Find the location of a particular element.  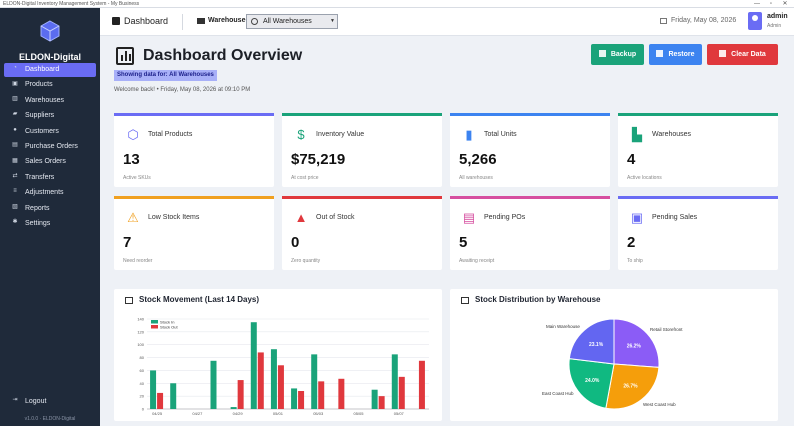

pie-percent-label: 23.1% is located at coordinates (596, 345).